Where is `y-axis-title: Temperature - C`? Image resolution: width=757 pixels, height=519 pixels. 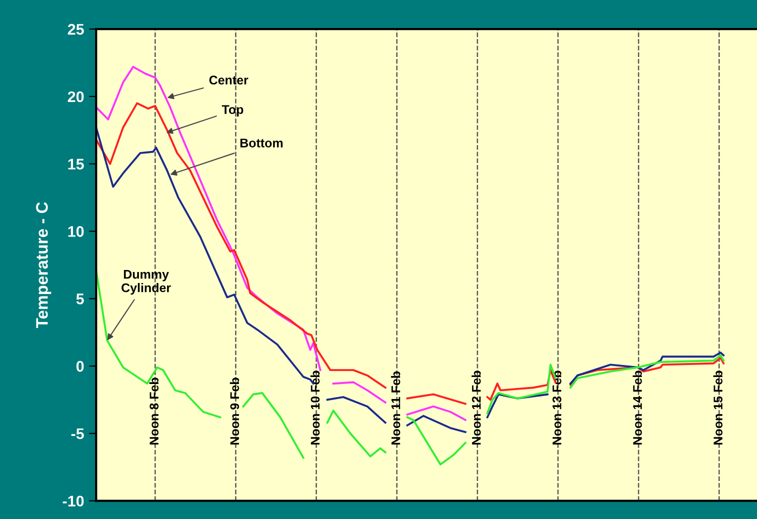 y-axis-title: Temperature - C is located at coordinates (44, 265).